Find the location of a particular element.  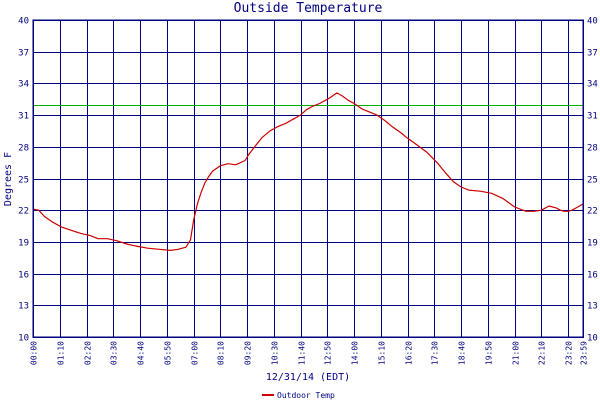

y-tick-right-31: 31 is located at coordinates (592, 117).